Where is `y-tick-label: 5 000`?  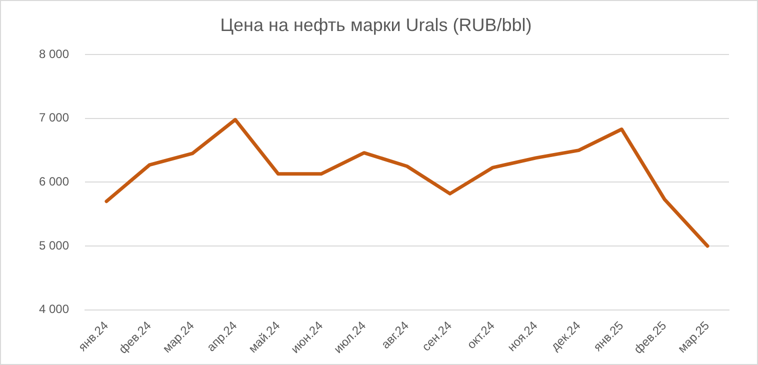
y-tick-label: 5 000 is located at coordinates (54, 245).